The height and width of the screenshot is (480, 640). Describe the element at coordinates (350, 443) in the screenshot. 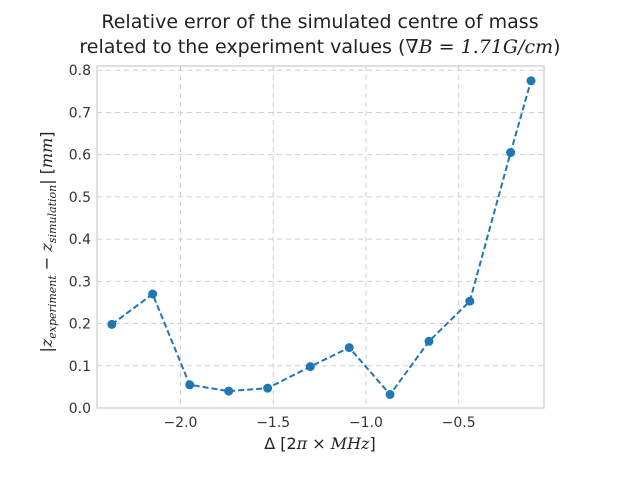

I see `x-axis-label-unit: MHz` at that location.